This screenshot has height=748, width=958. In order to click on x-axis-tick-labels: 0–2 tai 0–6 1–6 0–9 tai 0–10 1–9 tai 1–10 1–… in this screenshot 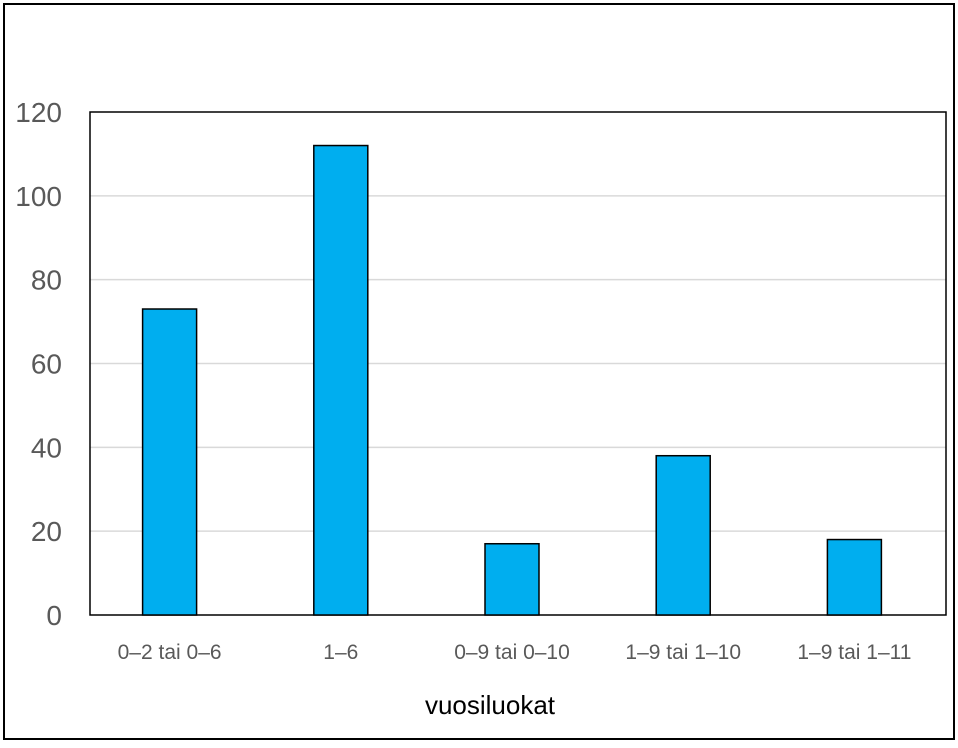, I will do `click(515, 652)`.